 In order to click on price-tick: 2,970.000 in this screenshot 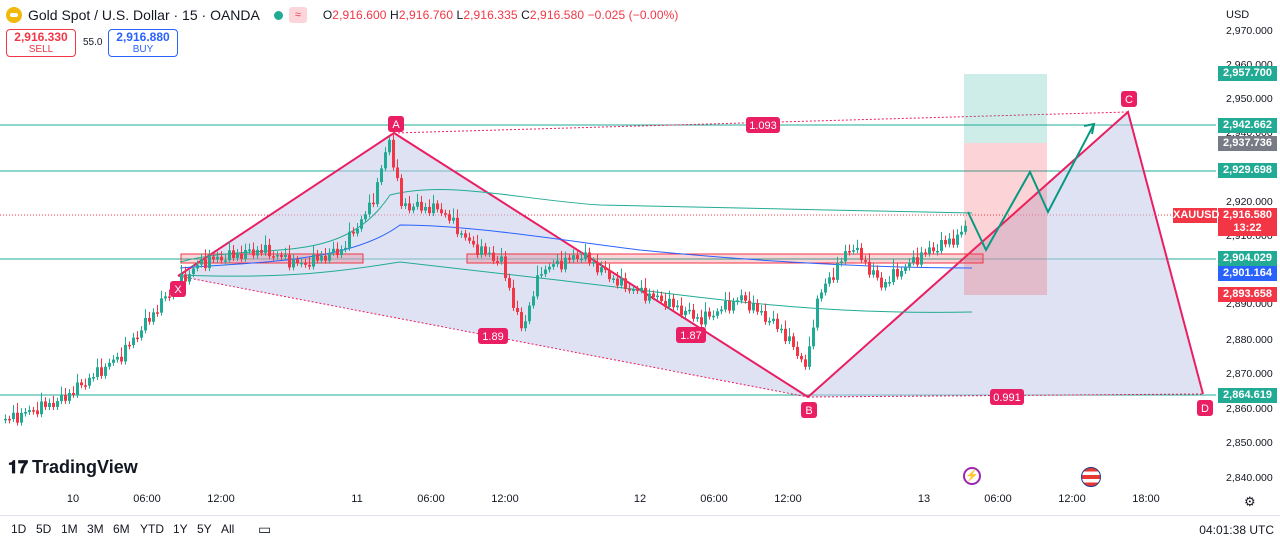, I will do `click(1249, 31)`.